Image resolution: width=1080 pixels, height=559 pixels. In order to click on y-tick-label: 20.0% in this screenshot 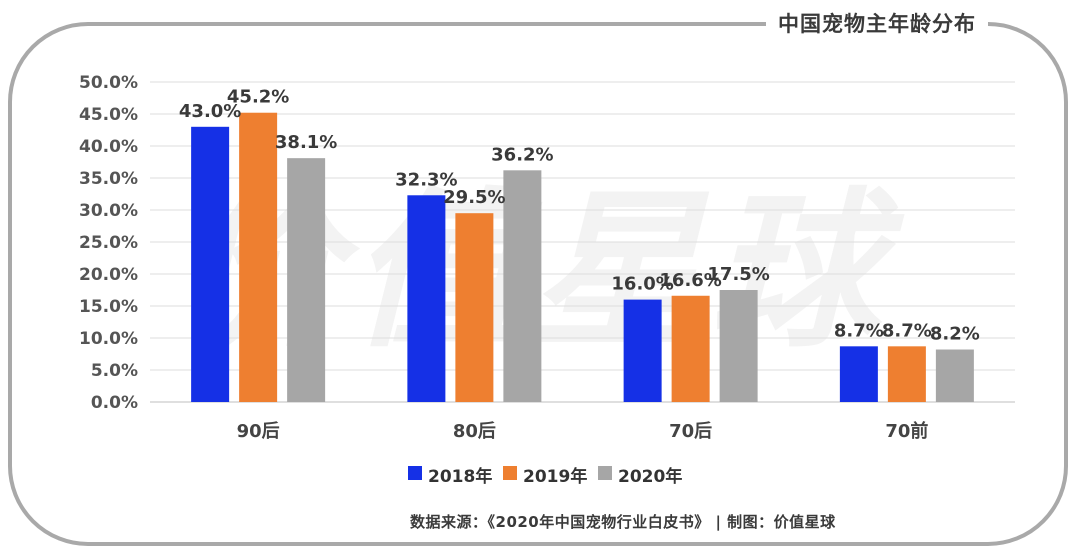, I will do `click(108, 275)`.